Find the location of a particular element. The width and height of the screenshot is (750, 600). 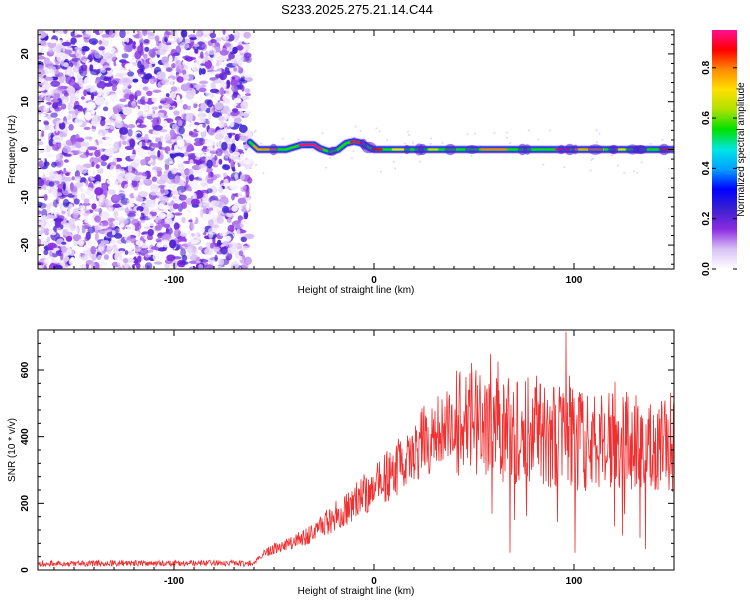

x-axis-label: Height of straight line (km) is located at coordinates (356, 290).